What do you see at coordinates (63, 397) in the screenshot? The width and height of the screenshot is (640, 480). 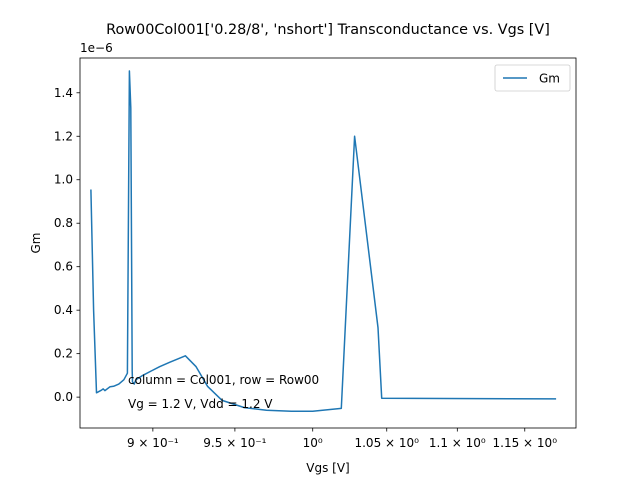 I see `y-tick-label: 0.0` at bounding box center [63, 397].